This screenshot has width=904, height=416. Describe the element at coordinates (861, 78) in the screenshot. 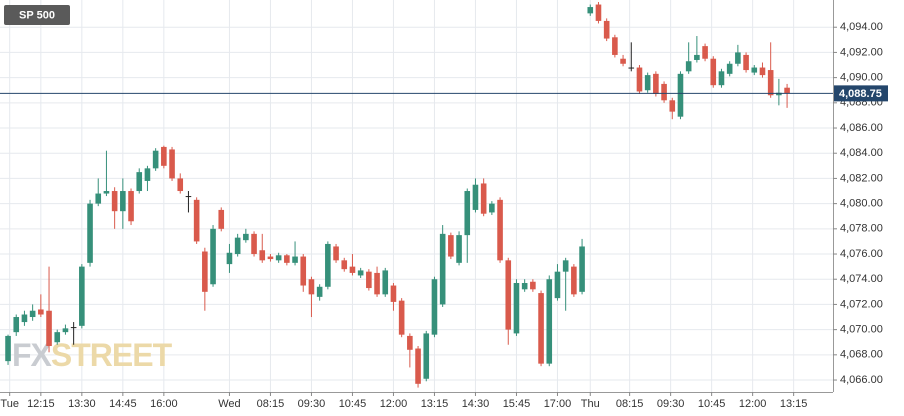

I see `y-tick-label: 4,090.00` at that location.